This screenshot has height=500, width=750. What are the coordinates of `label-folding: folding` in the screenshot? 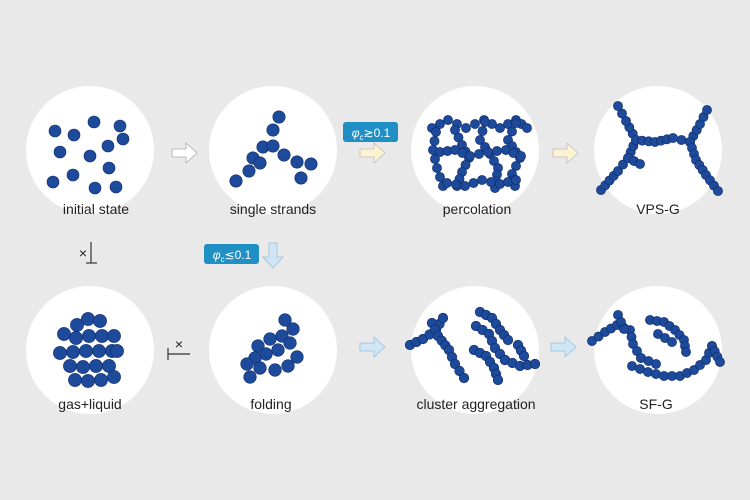 It's located at (270, 404).